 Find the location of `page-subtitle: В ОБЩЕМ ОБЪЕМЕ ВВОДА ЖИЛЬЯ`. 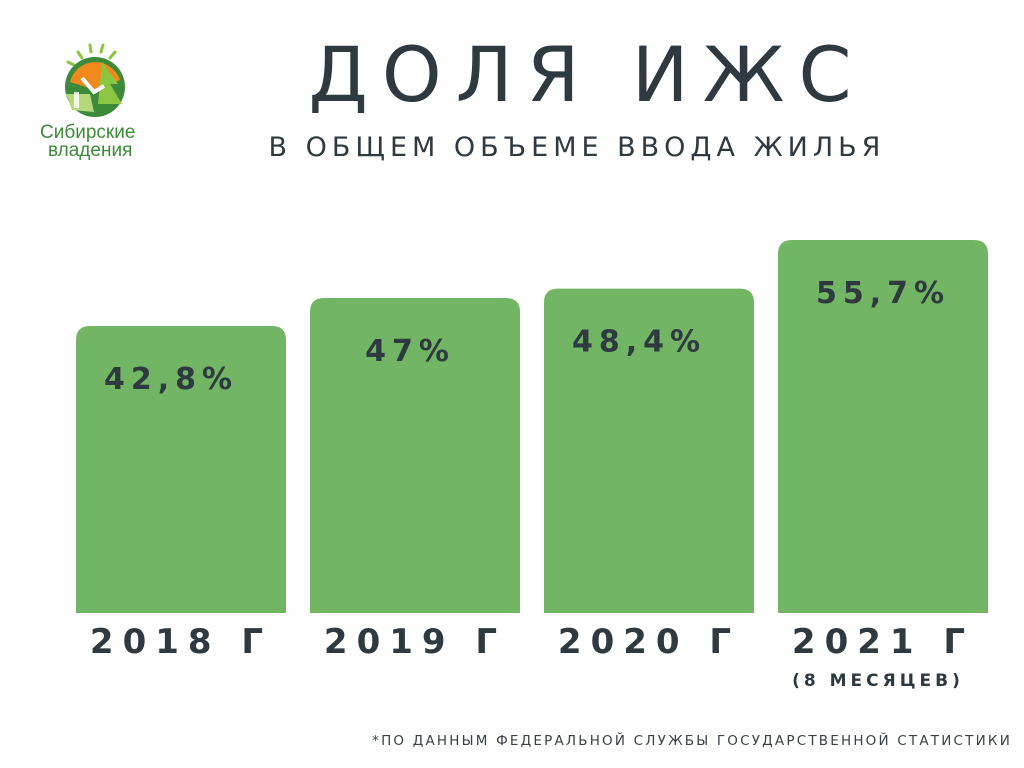

page-subtitle: В ОБЩЕМ ОБЪЕМЕ ВВОДА ЖИЛЬЯ is located at coordinates (577, 147).